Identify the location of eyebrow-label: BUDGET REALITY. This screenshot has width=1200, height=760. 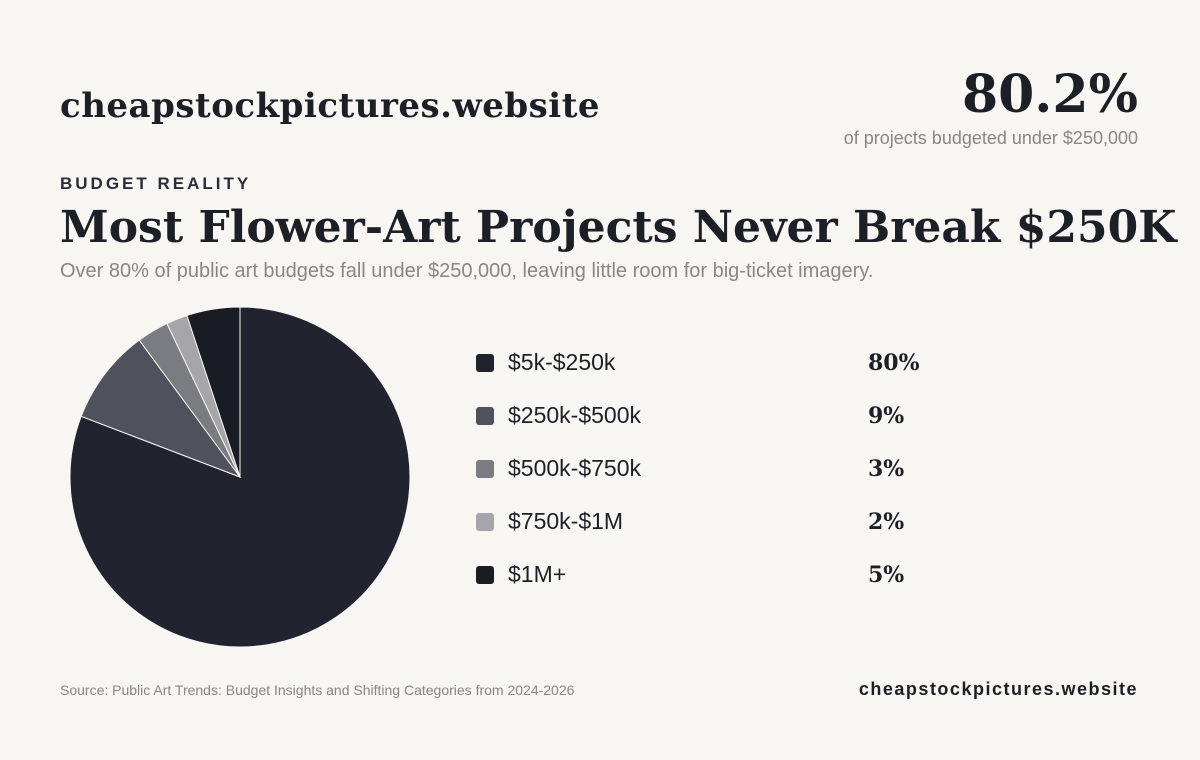
(156, 183).